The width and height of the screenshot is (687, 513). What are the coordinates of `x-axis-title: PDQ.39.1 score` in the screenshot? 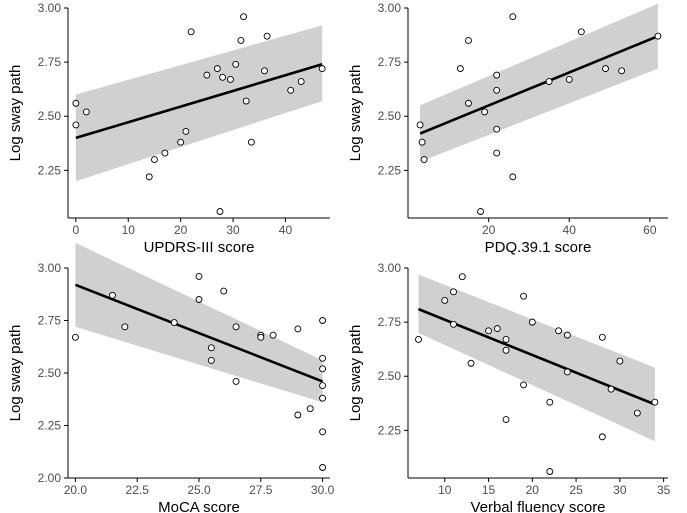 It's located at (538, 247).